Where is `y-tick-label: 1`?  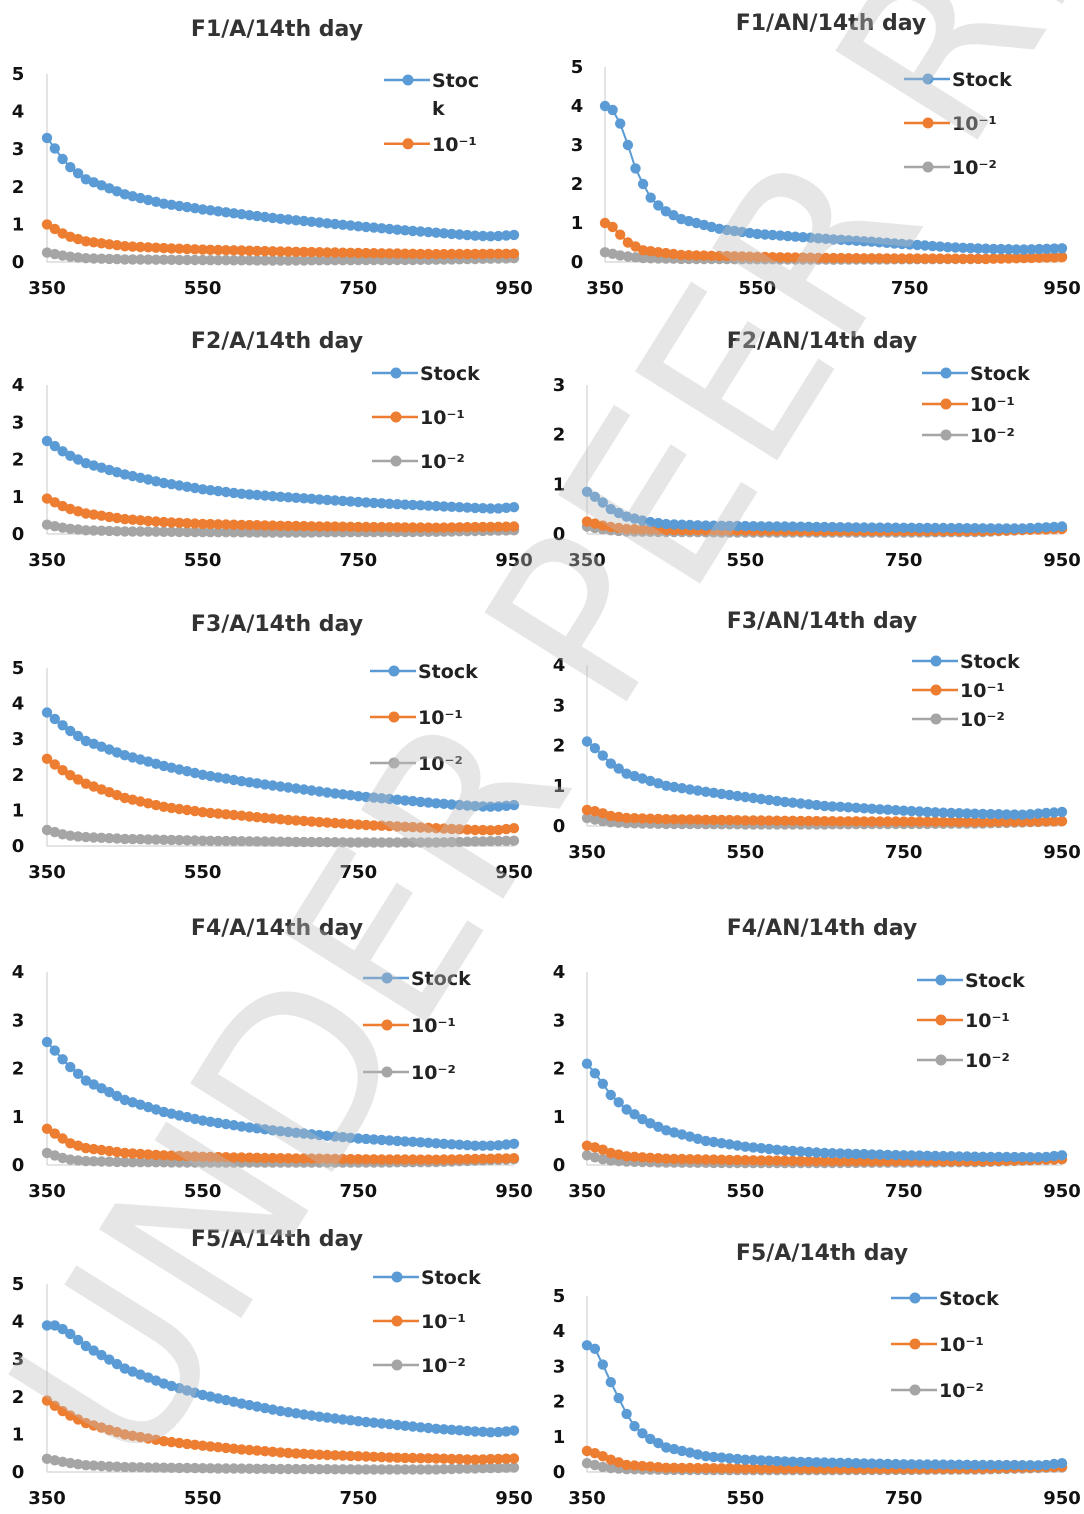 y-tick-label: 1 is located at coordinates (18, 1117).